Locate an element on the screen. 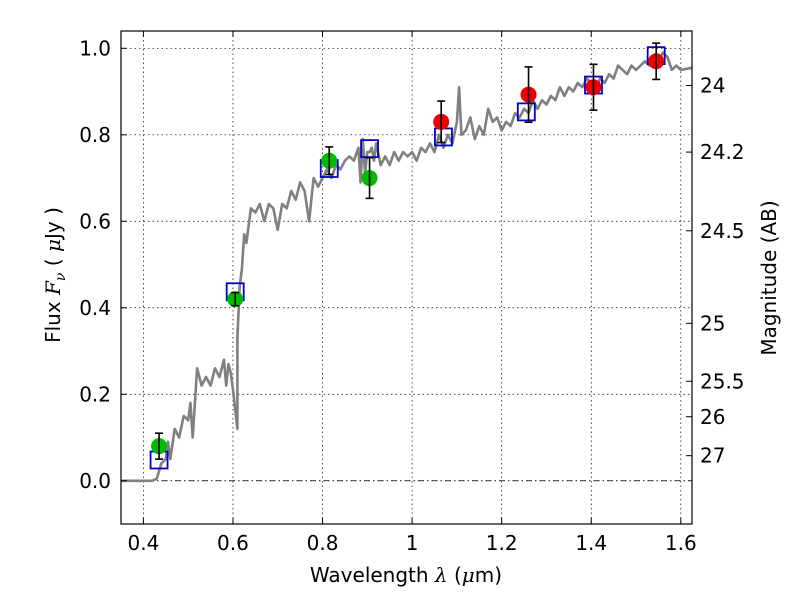  y-tick-label: 0.4 is located at coordinates (95, 308).